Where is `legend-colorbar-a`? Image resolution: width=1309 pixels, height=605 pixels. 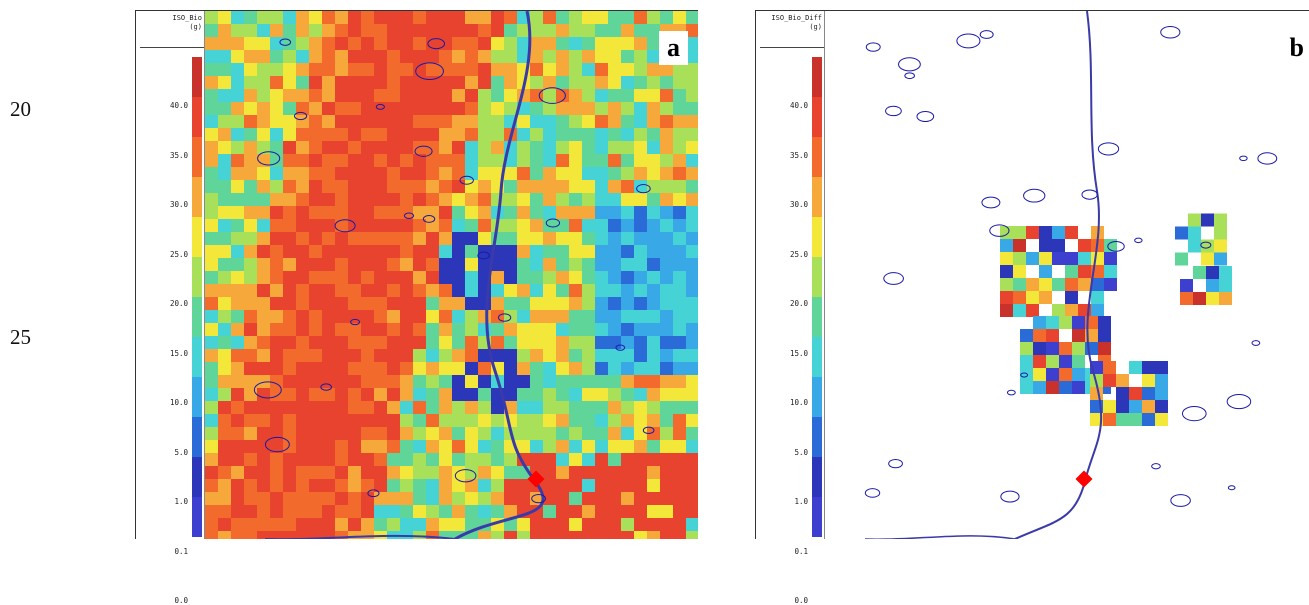
legend-colorbar-a is located at coordinates (197, 297).